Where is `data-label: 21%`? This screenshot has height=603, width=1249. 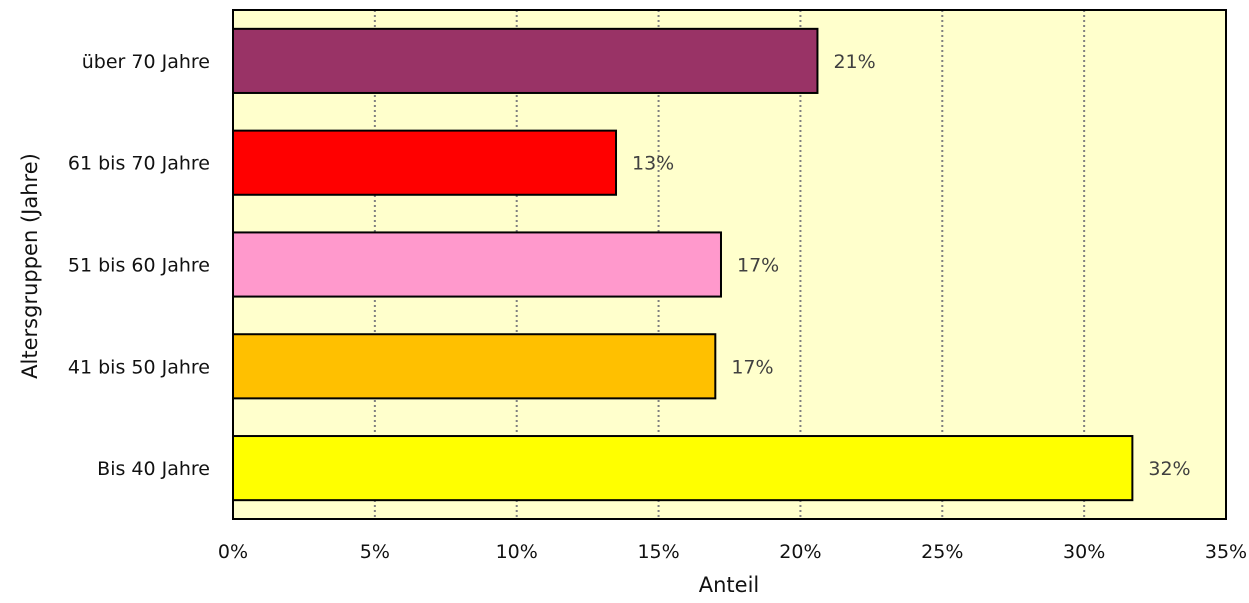
data-label: 21% is located at coordinates (854, 62).